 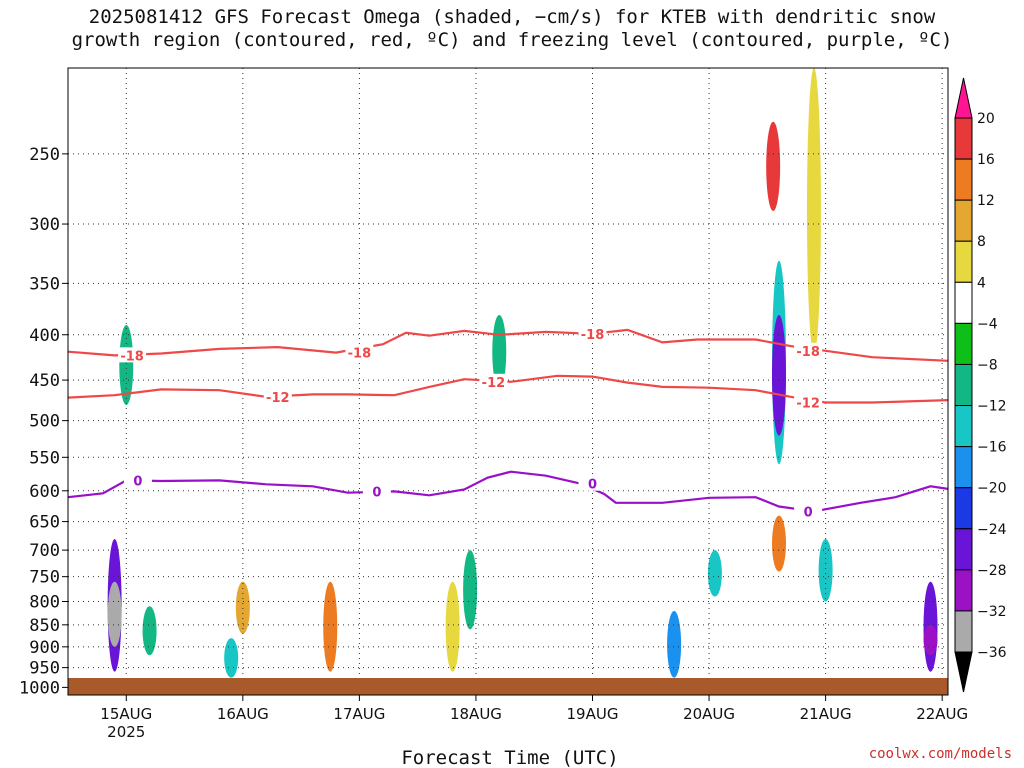 What do you see at coordinates (44, 603) in the screenshot?
I see `y-tick-label-800: 800` at bounding box center [44, 603].